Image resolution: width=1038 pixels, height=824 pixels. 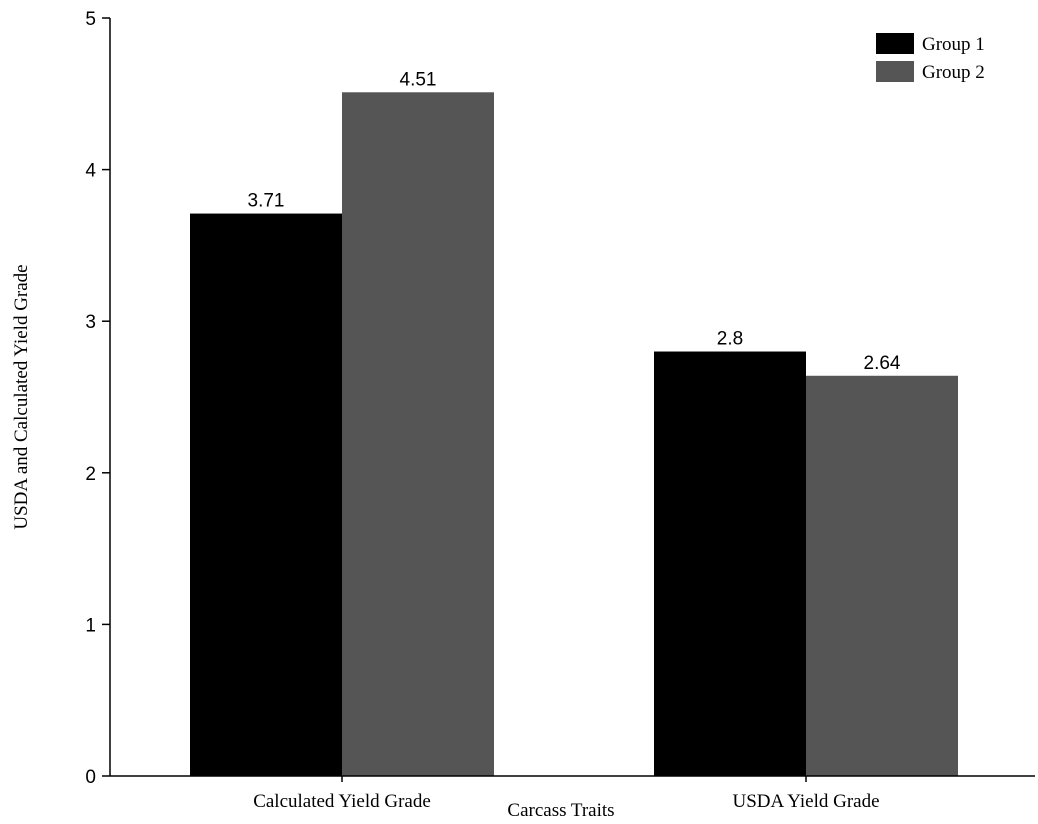 What do you see at coordinates (90, 777) in the screenshot?
I see `y-tick-label-0: 0` at bounding box center [90, 777].